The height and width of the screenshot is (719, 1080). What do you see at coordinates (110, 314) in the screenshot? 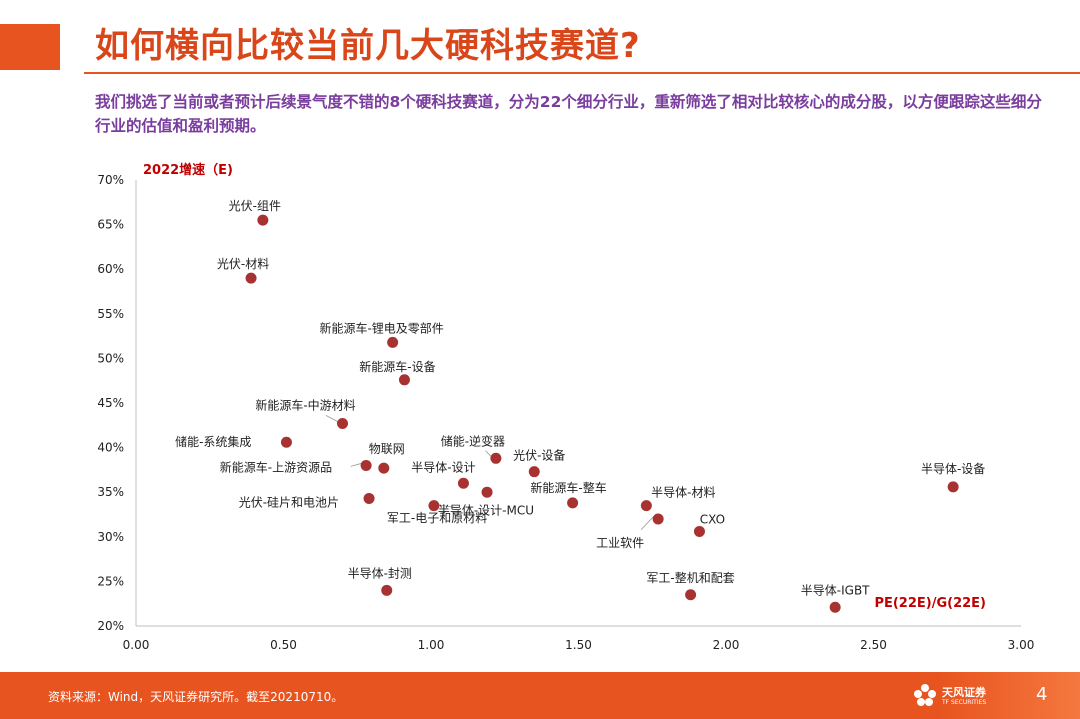
I see `y-tick-label: 55%` at bounding box center [110, 314].